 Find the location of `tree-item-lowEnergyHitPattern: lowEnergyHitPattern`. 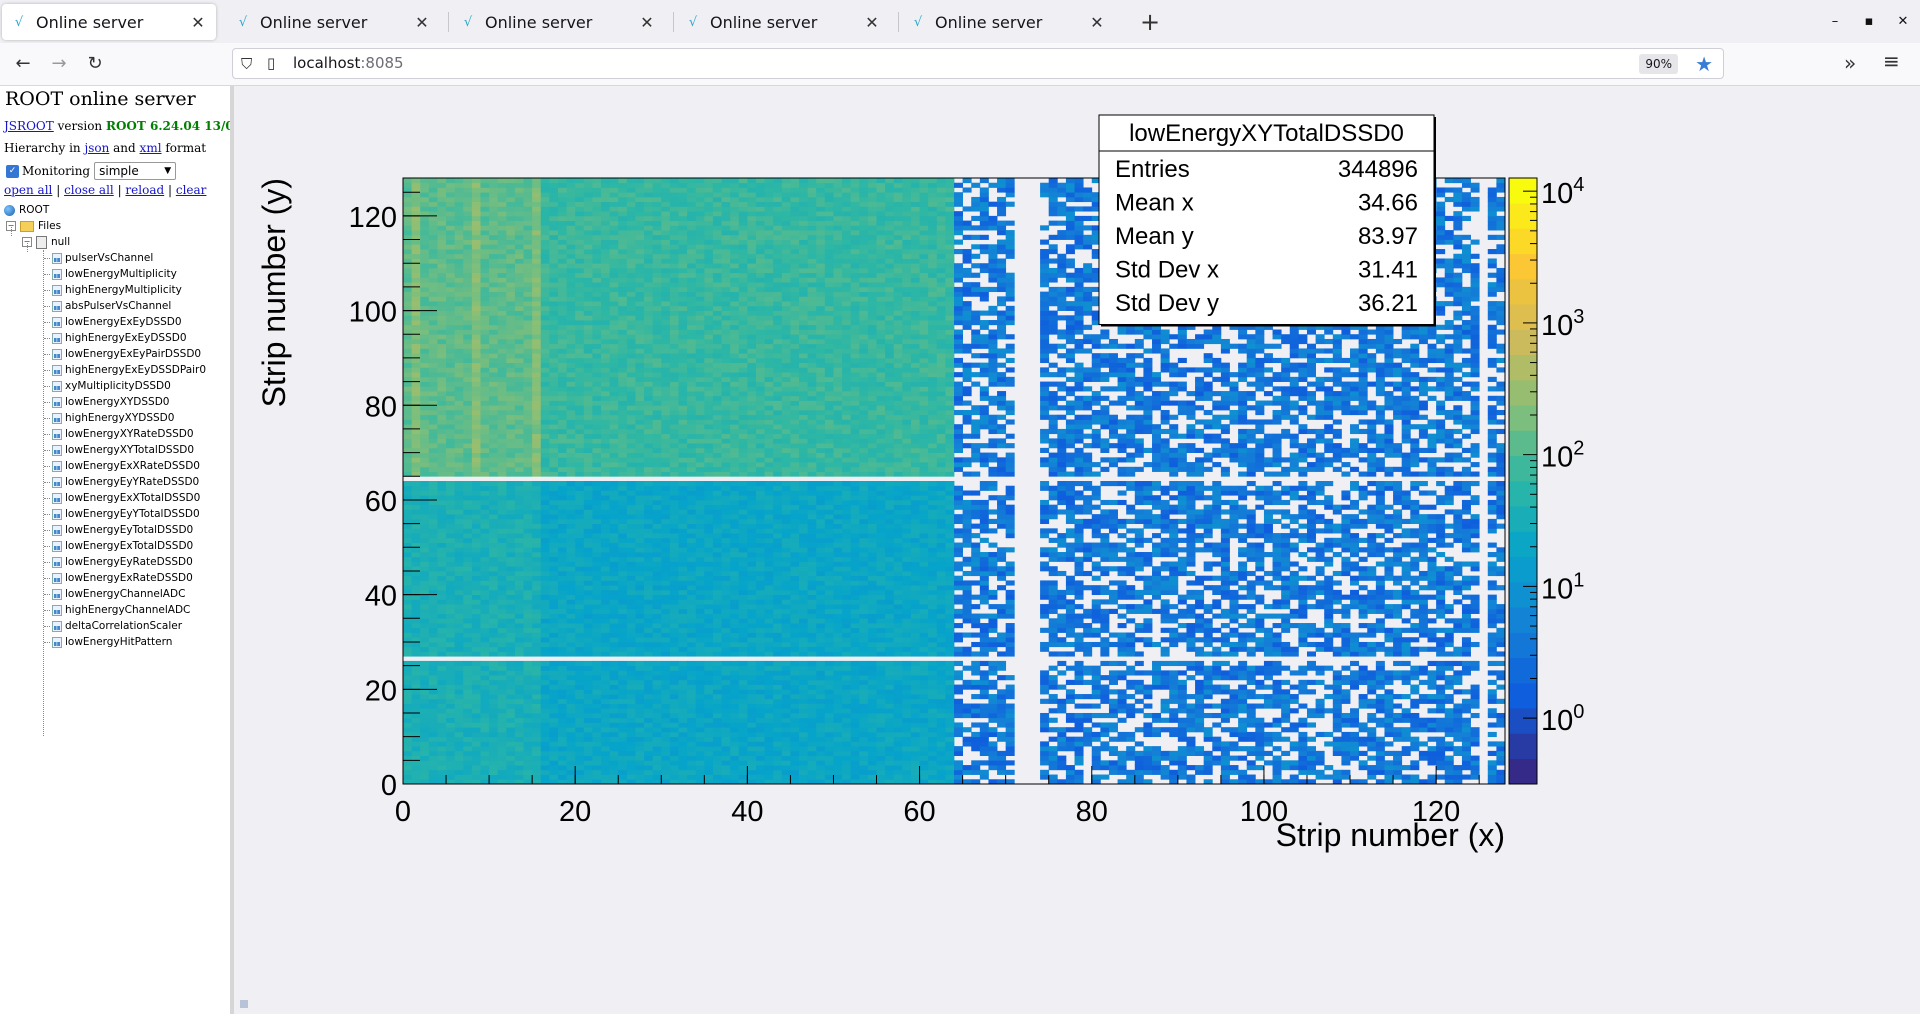

tree-item-lowEnergyHitPattern: lowEnergyHitPattern is located at coordinates (108, 642).